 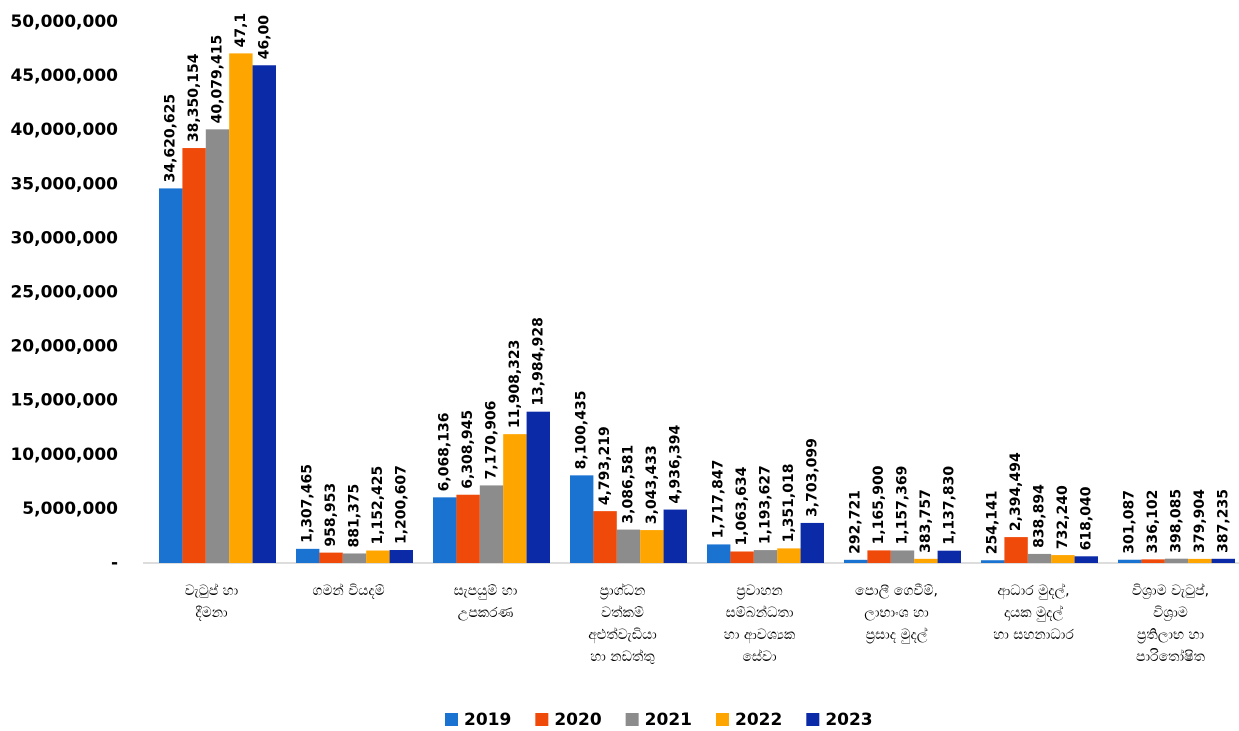 I want to click on value-label: 6,308,945, so click(x=468, y=449).